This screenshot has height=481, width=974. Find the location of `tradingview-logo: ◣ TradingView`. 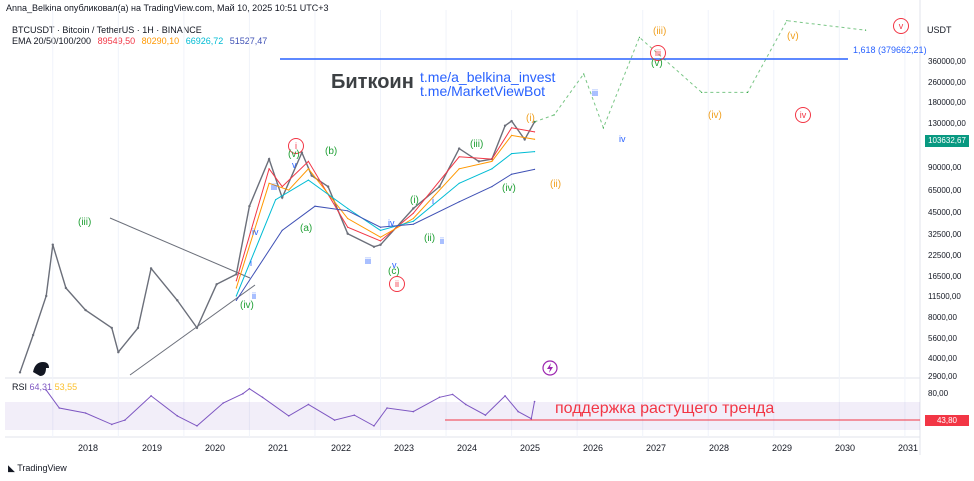

tradingview-logo: ◣ TradingView is located at coordinates (37, 468).